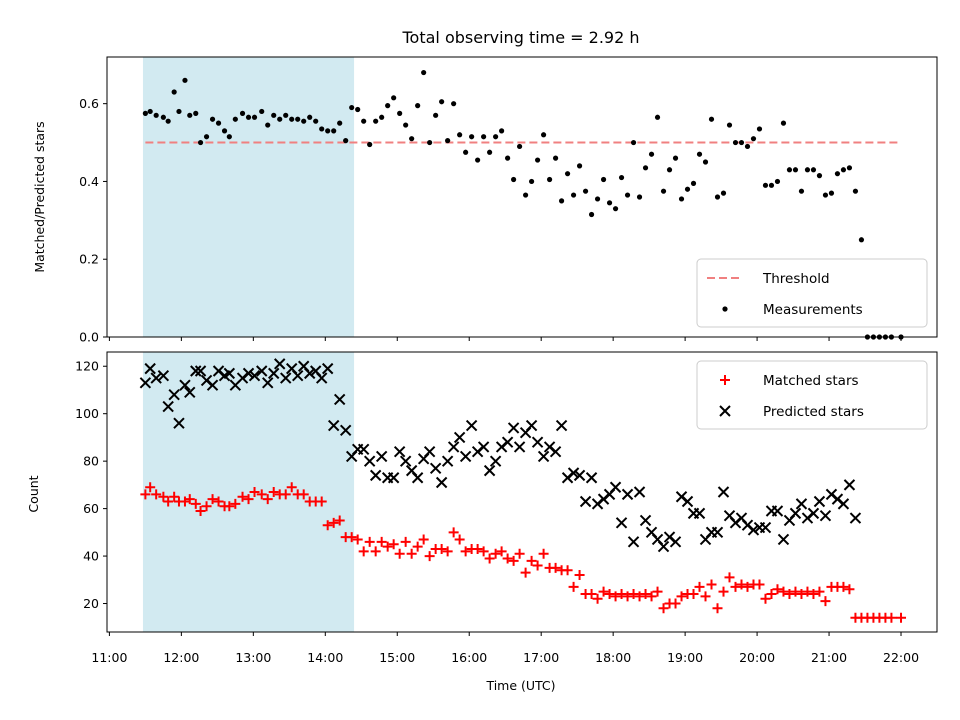 Image resolution: width=960 pixels, height=720 pixels. I want to click on legend-label: Threshold, so click(796, 279).